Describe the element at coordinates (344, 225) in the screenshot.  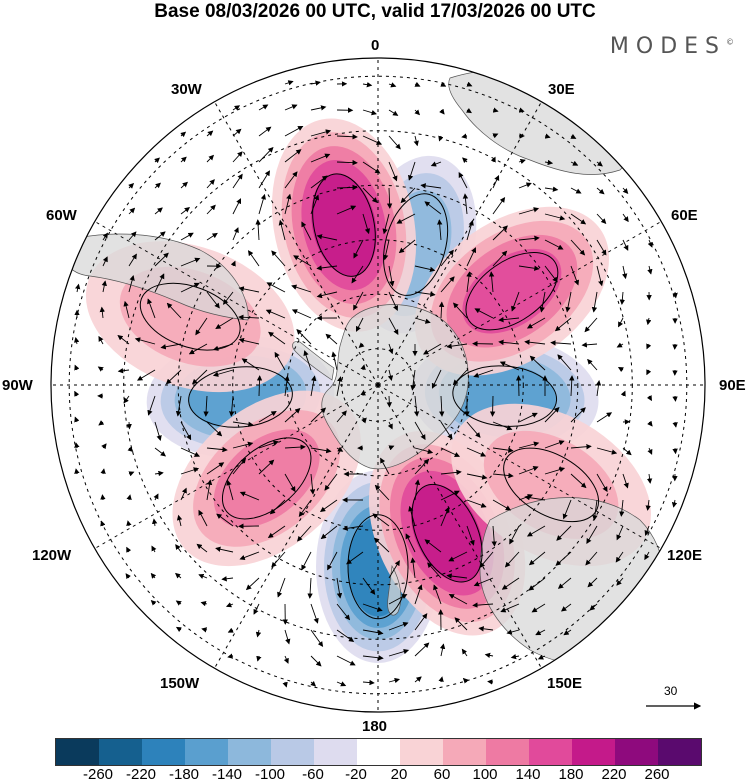
I see `circulation-contour` at that location.